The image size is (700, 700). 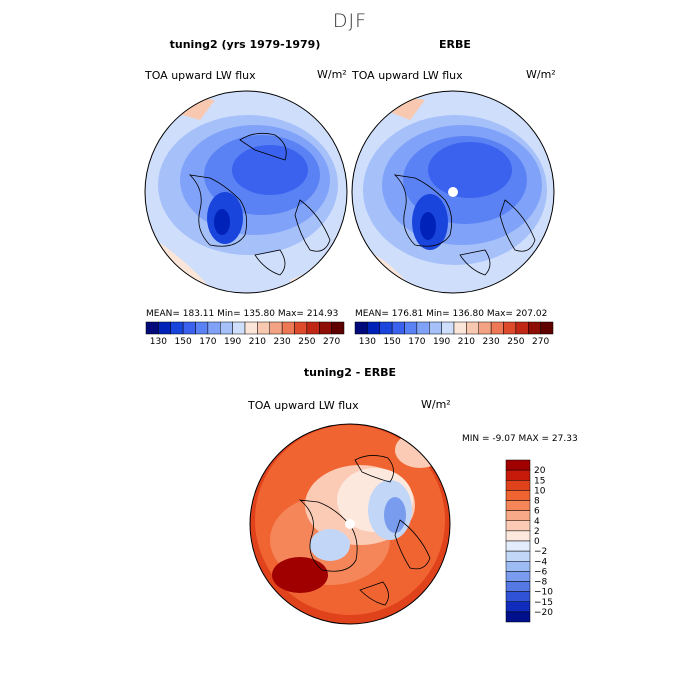 I want to click on right-stats: MEAN= 176.81 Min= 136.80 Max= 207.02, so click(x=451, y=314).